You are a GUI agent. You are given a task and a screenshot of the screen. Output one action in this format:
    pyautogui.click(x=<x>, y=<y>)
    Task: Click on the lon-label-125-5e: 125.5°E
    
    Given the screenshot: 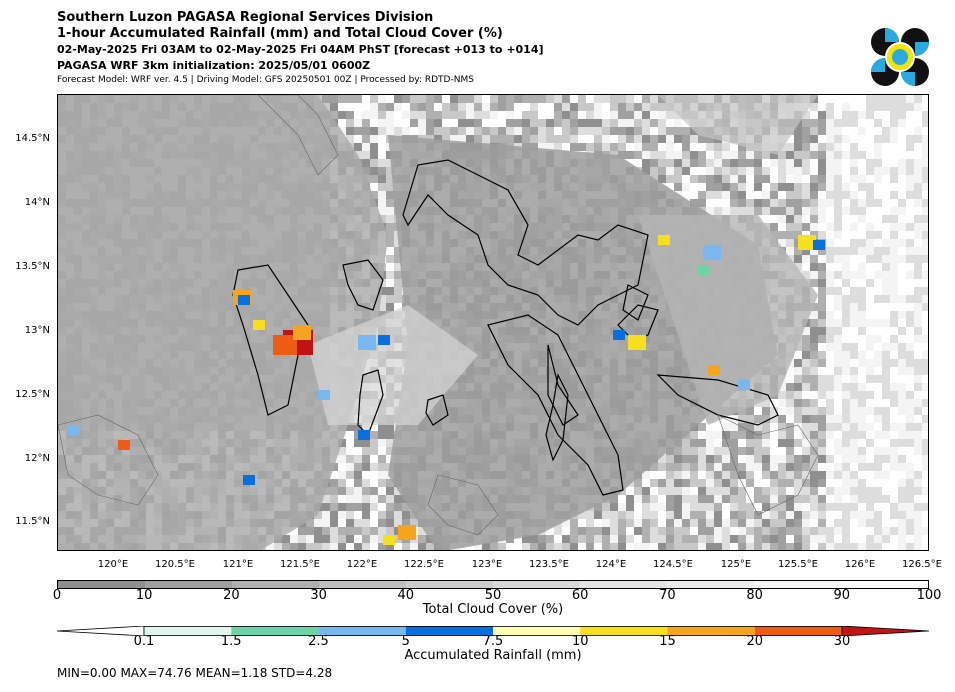 What is the action you would take?
    pyautogui.click(x=798, y=564)
    